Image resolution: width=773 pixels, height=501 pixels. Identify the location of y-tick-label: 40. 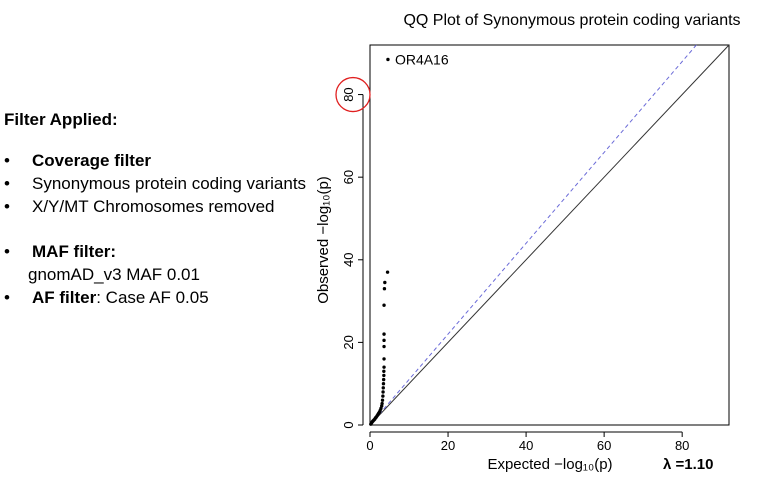
(348, 260).